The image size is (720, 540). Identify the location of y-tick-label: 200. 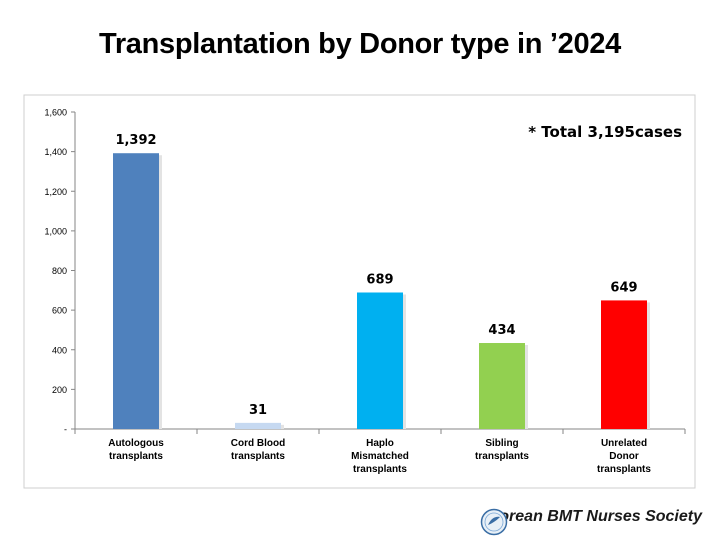
(59, 390).